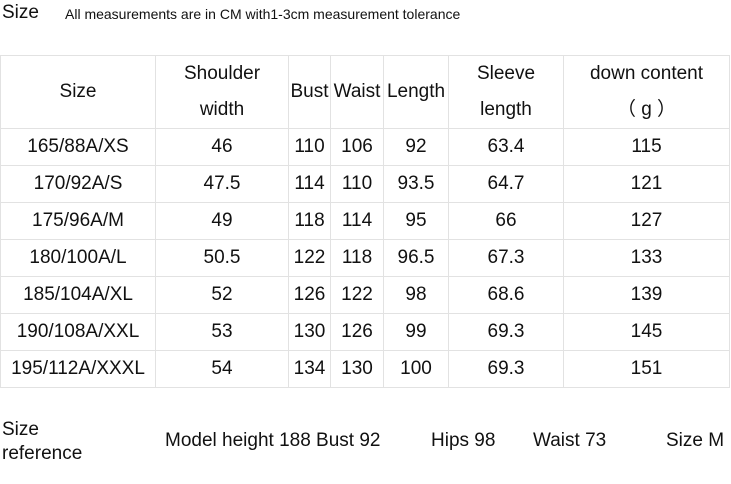 This screenshot has width=731, height=484. What do you see at coordinates (646, 332) in the screenshot?
I see `cell: 145` at bounding box center [646, 332].